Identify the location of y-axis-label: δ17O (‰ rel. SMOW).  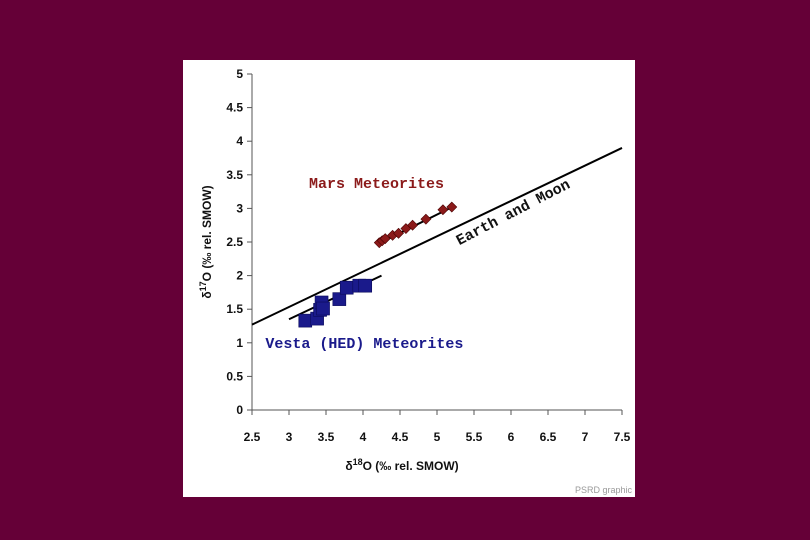
(206, 241).